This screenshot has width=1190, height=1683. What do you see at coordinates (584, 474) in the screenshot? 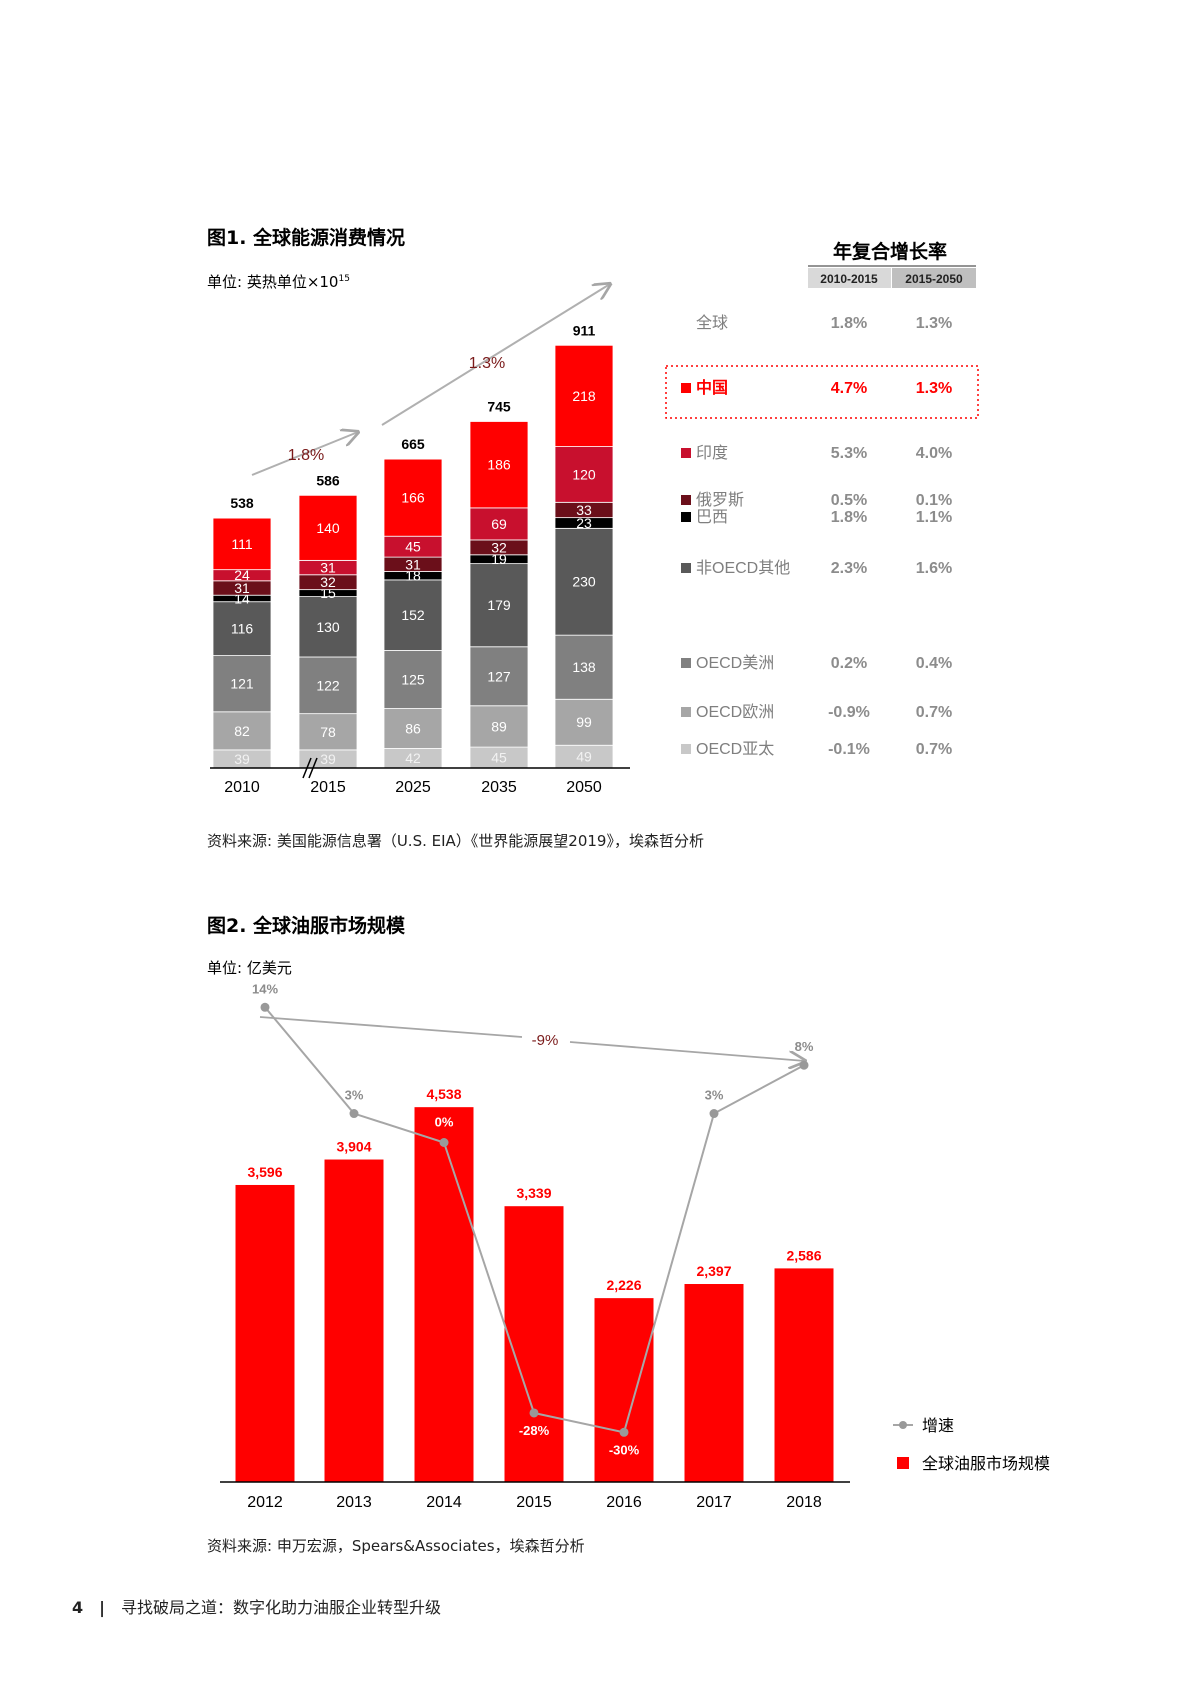
I see `segment-label: 120` at bounding box center [584, 474].